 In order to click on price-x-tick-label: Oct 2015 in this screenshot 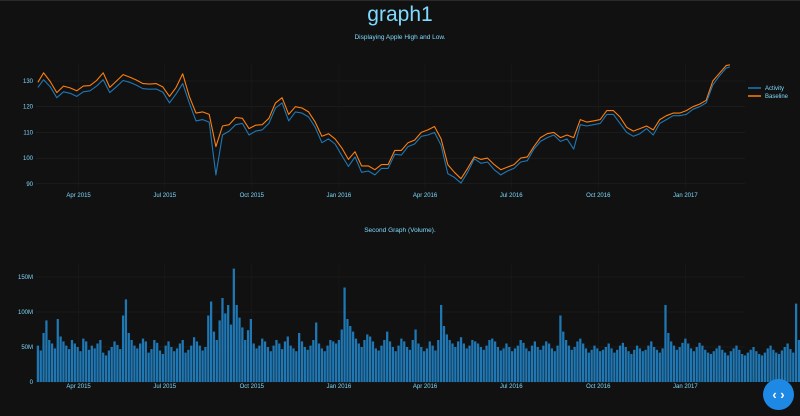, I will do `click(252, 196)`.